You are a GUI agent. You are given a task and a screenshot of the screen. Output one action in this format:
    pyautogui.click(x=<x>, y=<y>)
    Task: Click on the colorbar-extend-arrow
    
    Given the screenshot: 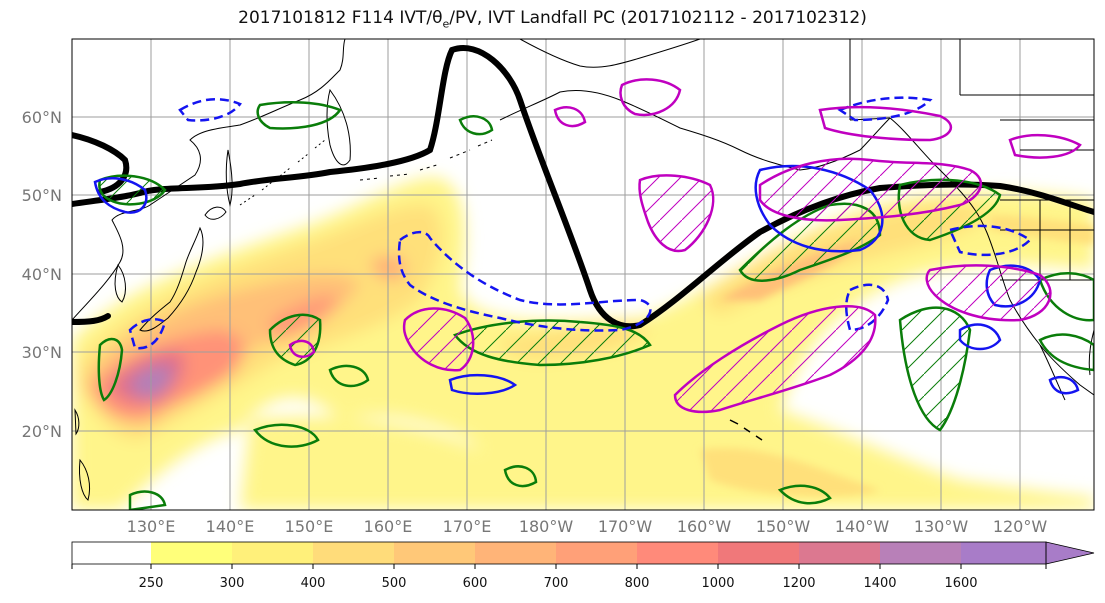 What is the action you would take?
    pyautogui.click(x=1070, y=553)
    